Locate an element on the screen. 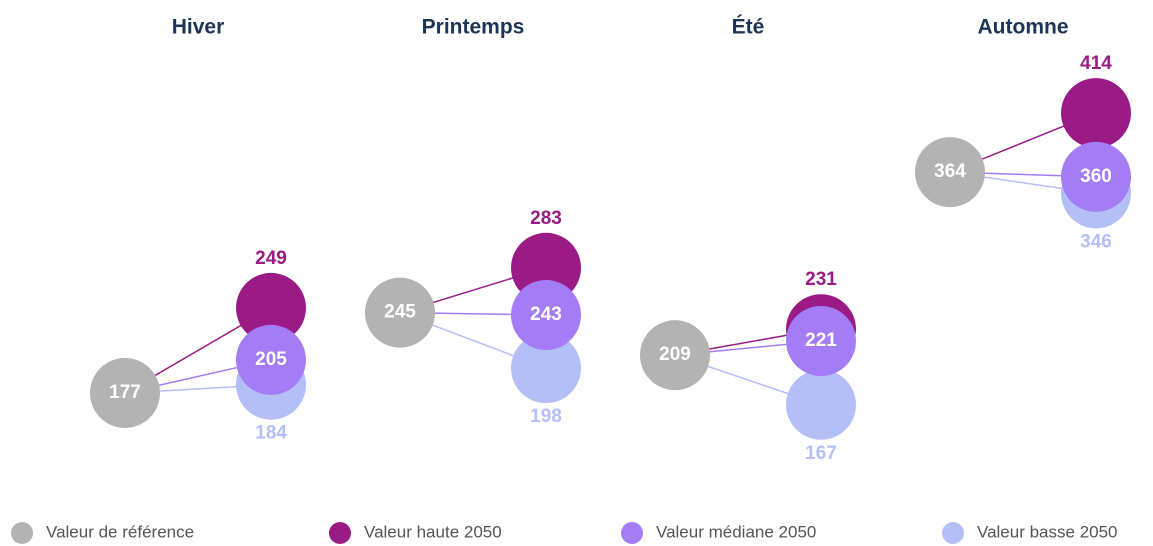 This screenshot has width=1153, height=546. value-label: 177 is located at coordinates (125, 392).